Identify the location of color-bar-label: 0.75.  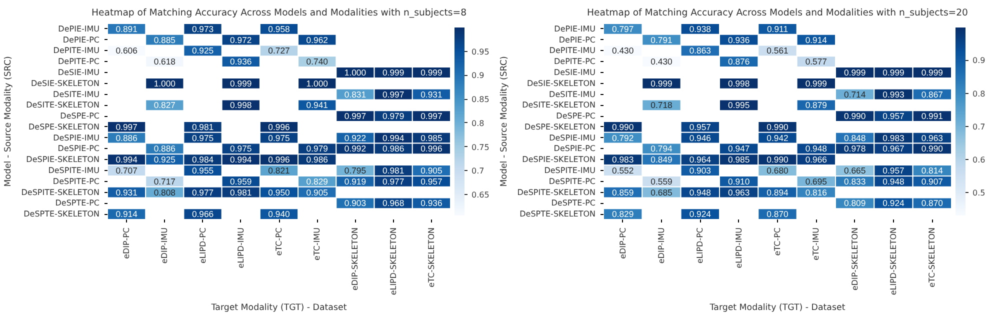
(481, 147).